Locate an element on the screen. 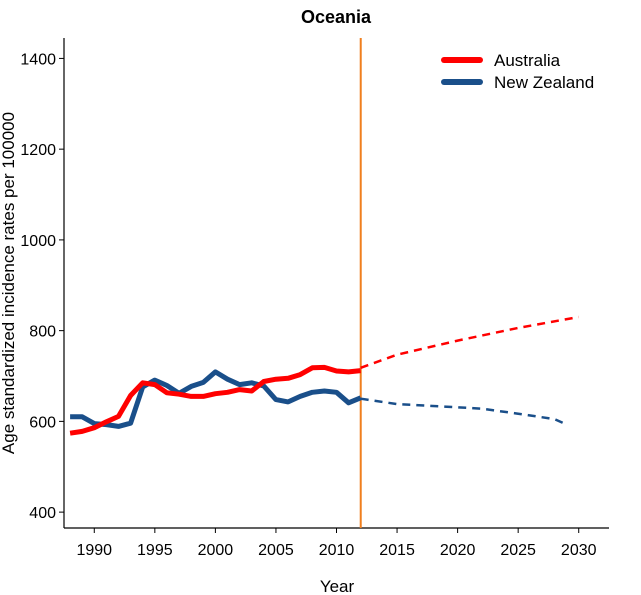 This screenshot has width=641, height=595. y-tick-label: 400 is located at coordinates (42, 513).